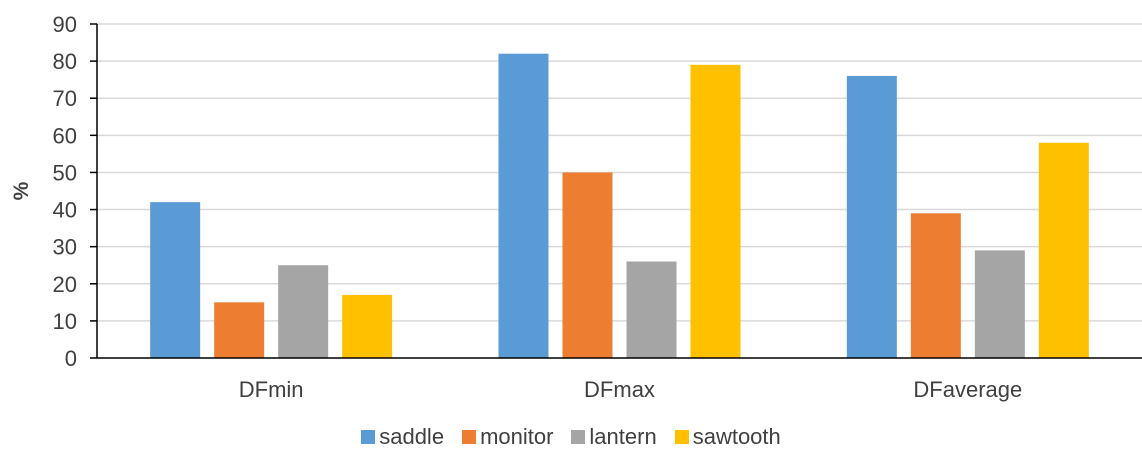  I want to click on legend-item-lantern: lantern, so click(614, 437).